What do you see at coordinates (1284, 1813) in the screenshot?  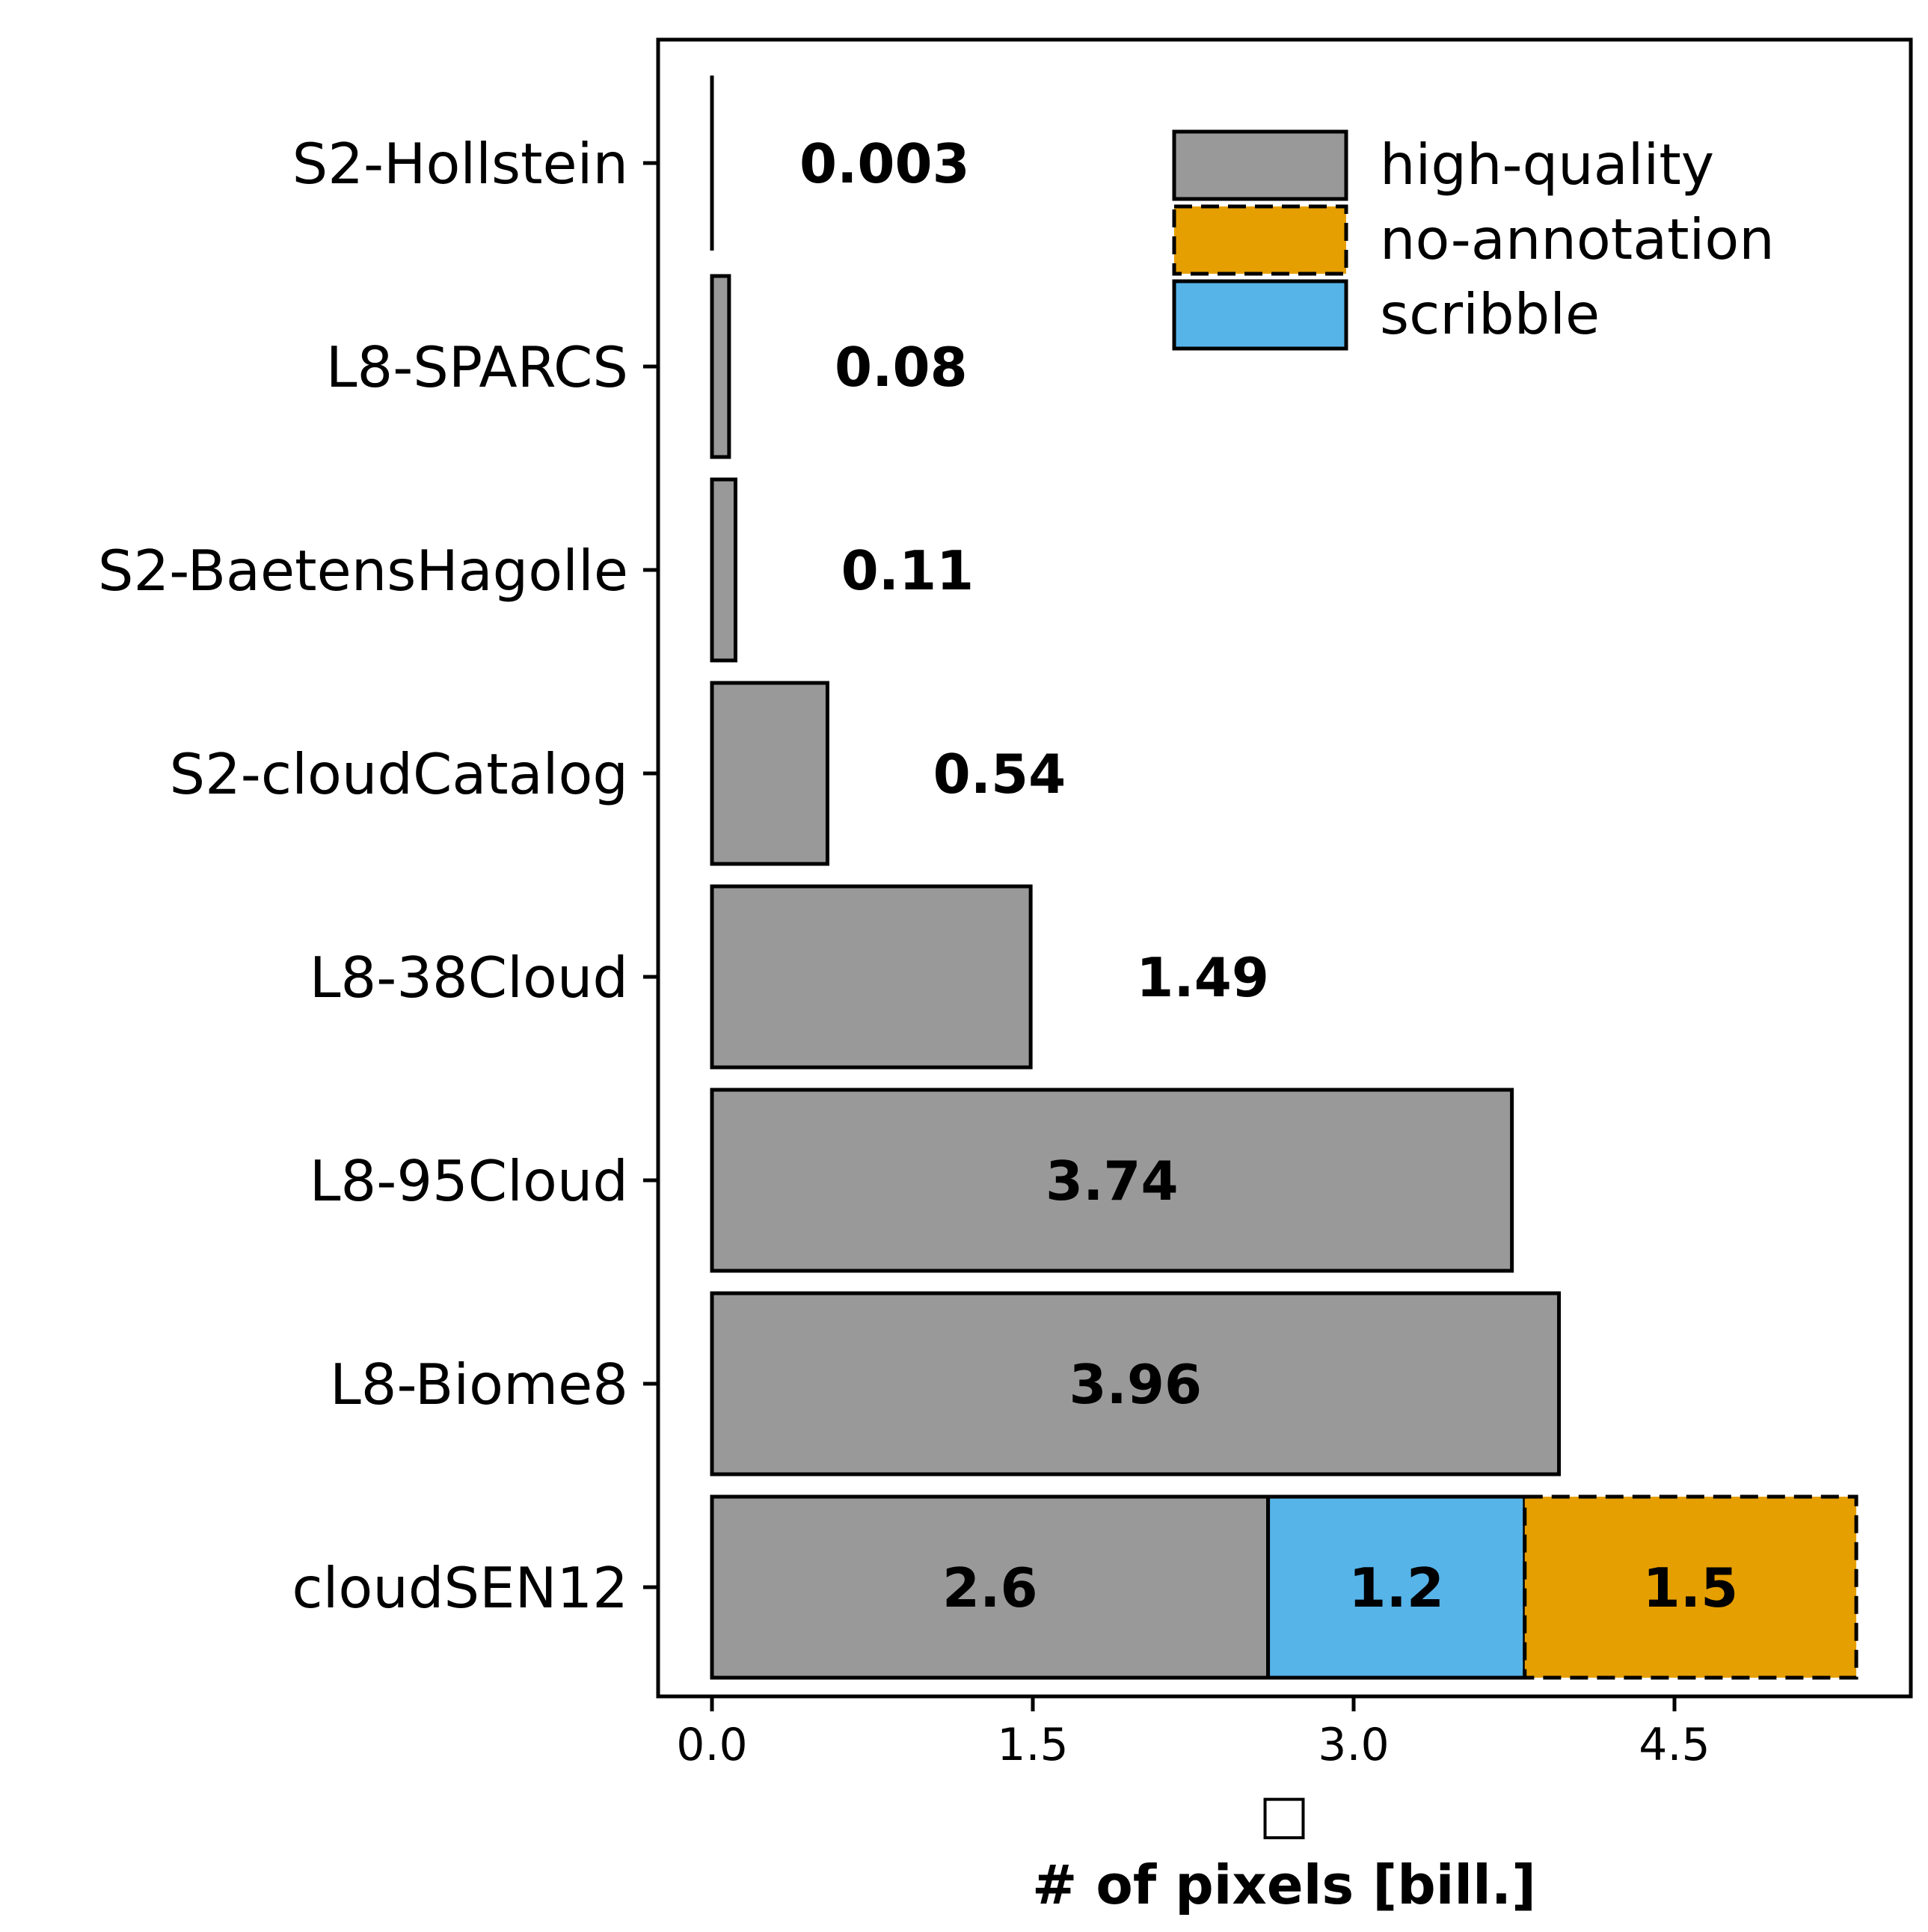 I see `x-axis-glyph: □` at bounding box center [1284, 1813].